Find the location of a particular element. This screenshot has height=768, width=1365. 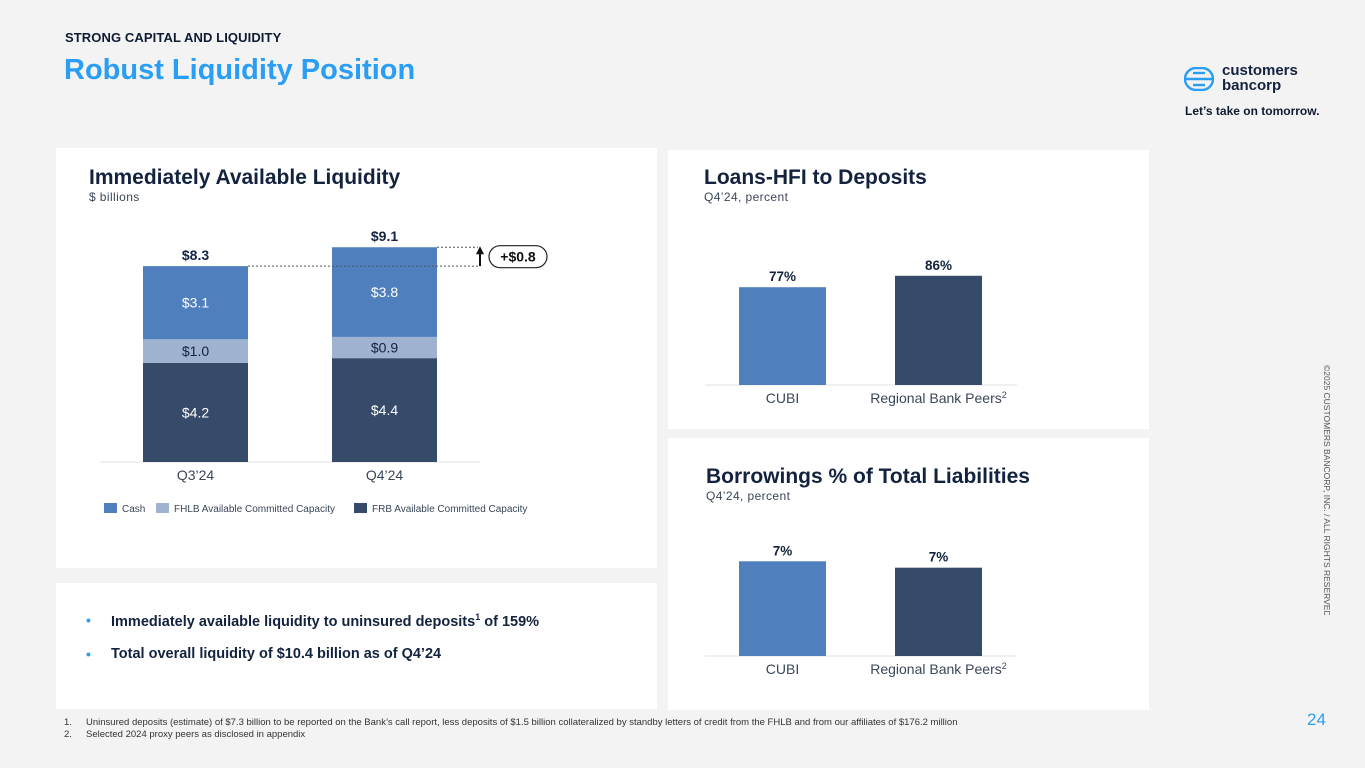

bar-value-label: $3.1 is located at coordinates (195, 303).